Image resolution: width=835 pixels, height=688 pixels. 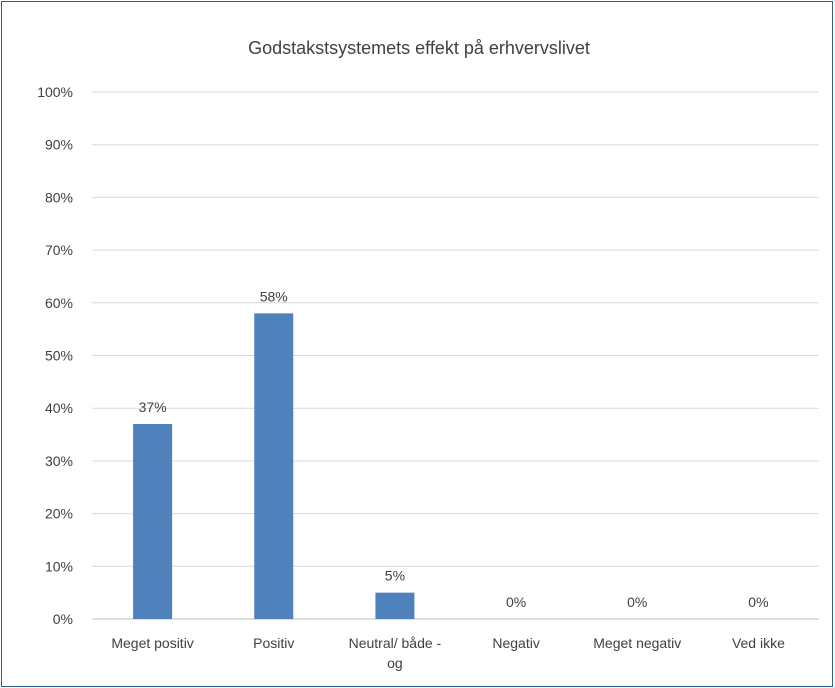 I want to click on x-tick-label: Negativ, so click(x=515, y=643).